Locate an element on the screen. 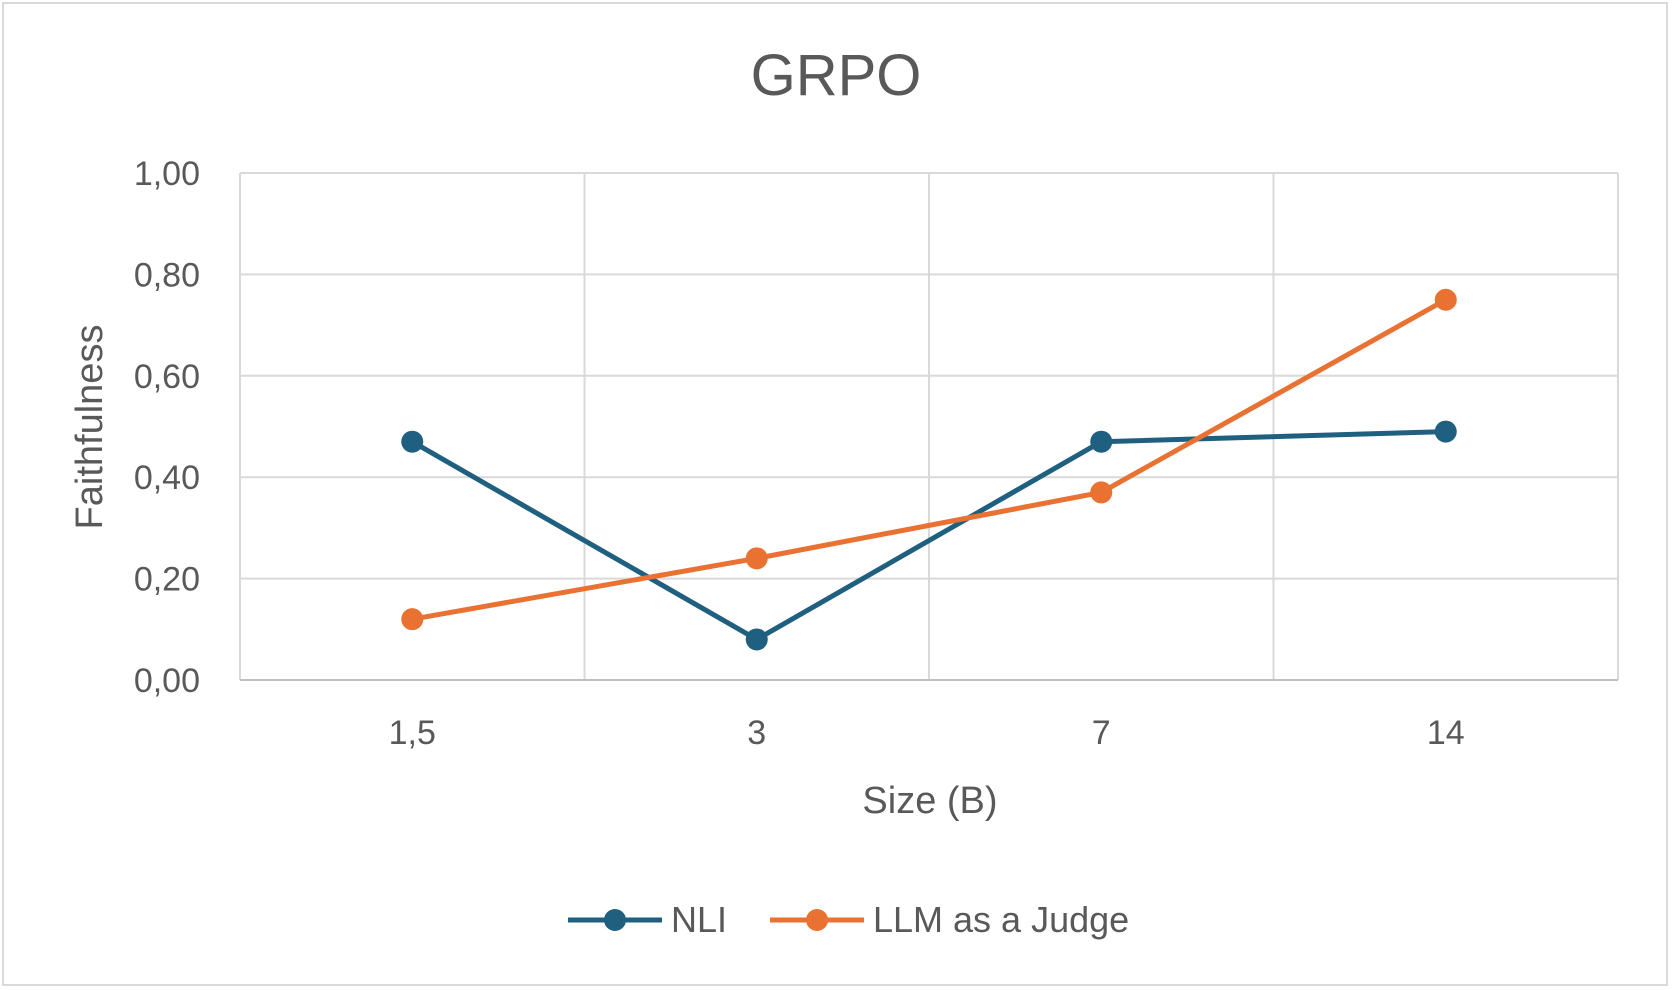 The image size is (1672, 990). y-axis-ticks: 0,00 0,20 0,40 0,60 0,80 1,00 is located at coordinates (167, 427).